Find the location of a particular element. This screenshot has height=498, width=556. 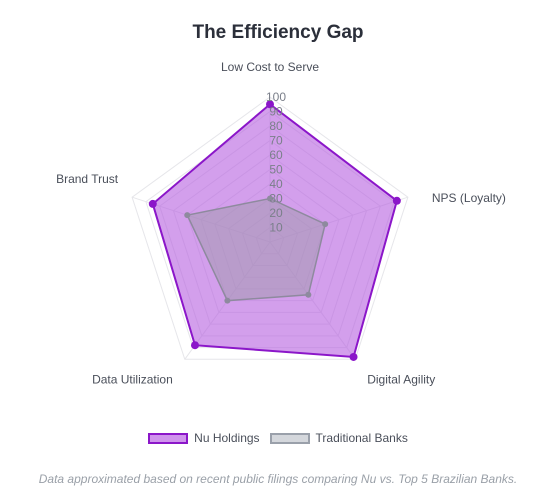

tick-label: 30 is located at coordinates (276, 199).